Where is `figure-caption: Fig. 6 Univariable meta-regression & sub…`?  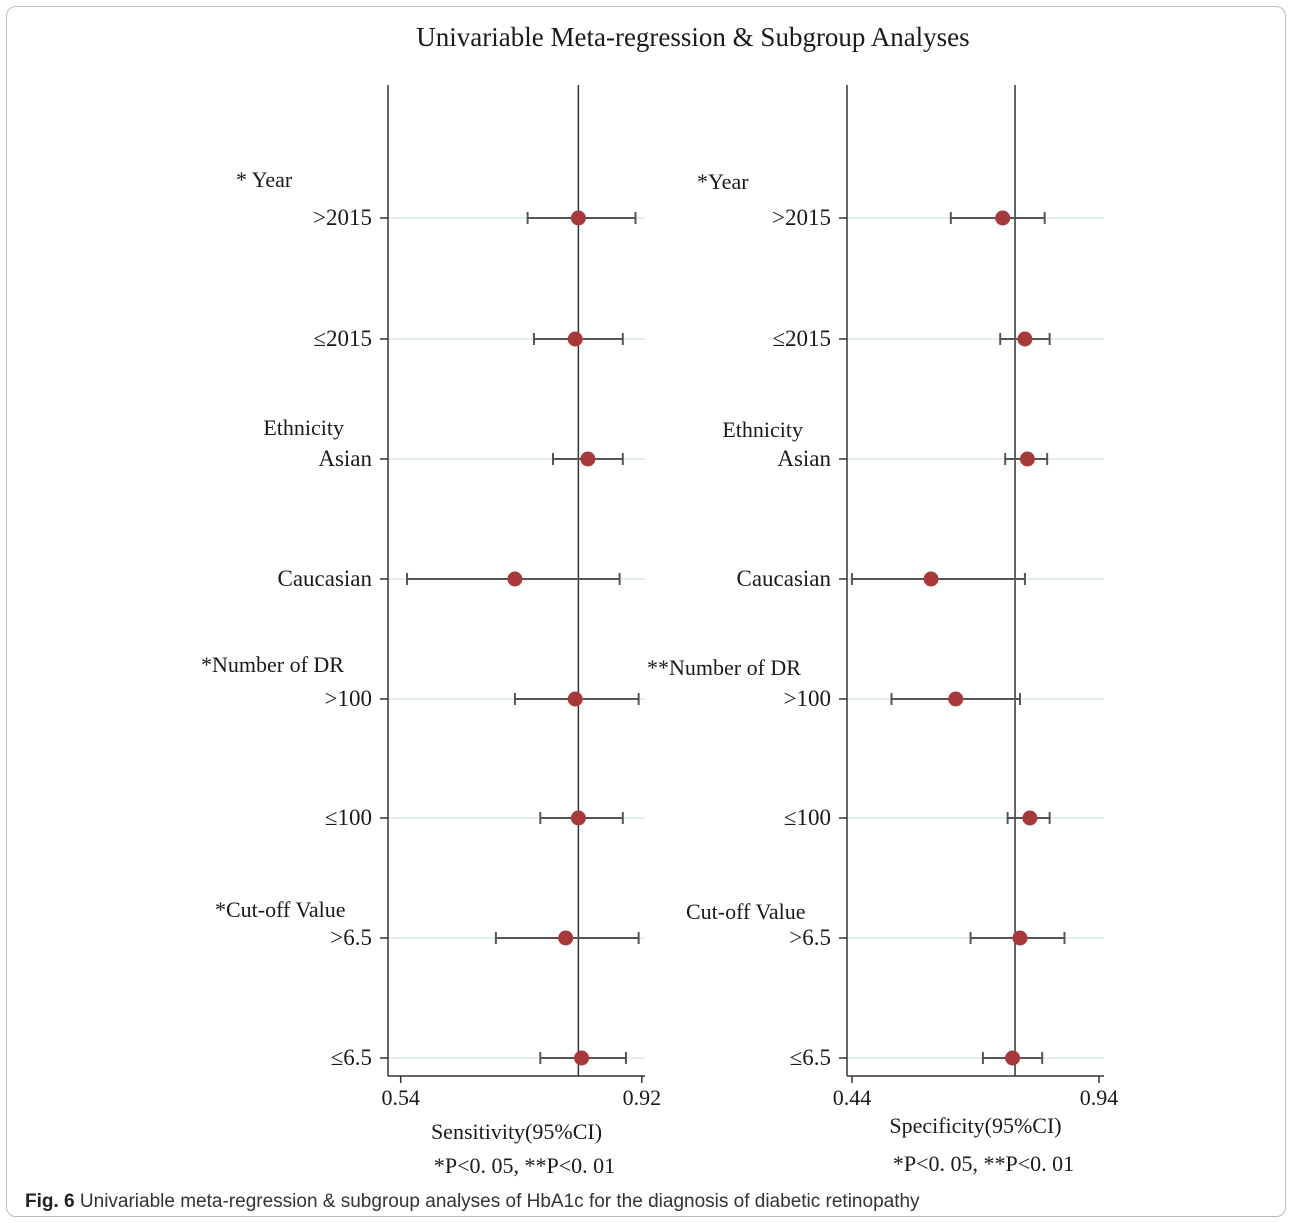 figure-caption: Fig. 6 Univariable meta-regression & sub… is located at coordinates (650, 1202).